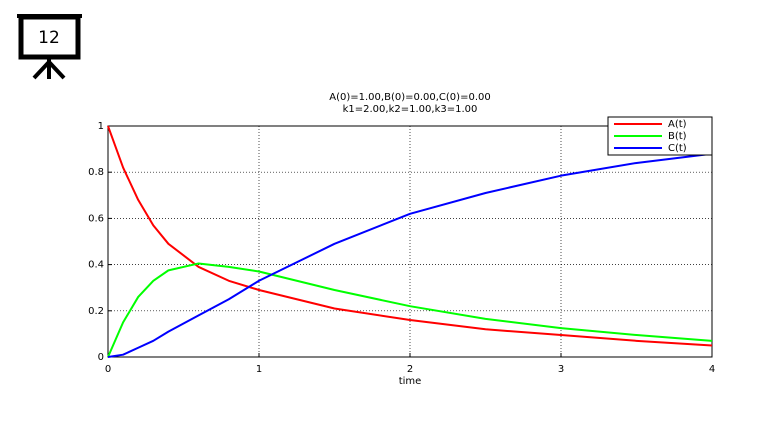  Describe the element at coordinates (677, 124) in the screenshot. I see `legend-label: A(t)` at that location.